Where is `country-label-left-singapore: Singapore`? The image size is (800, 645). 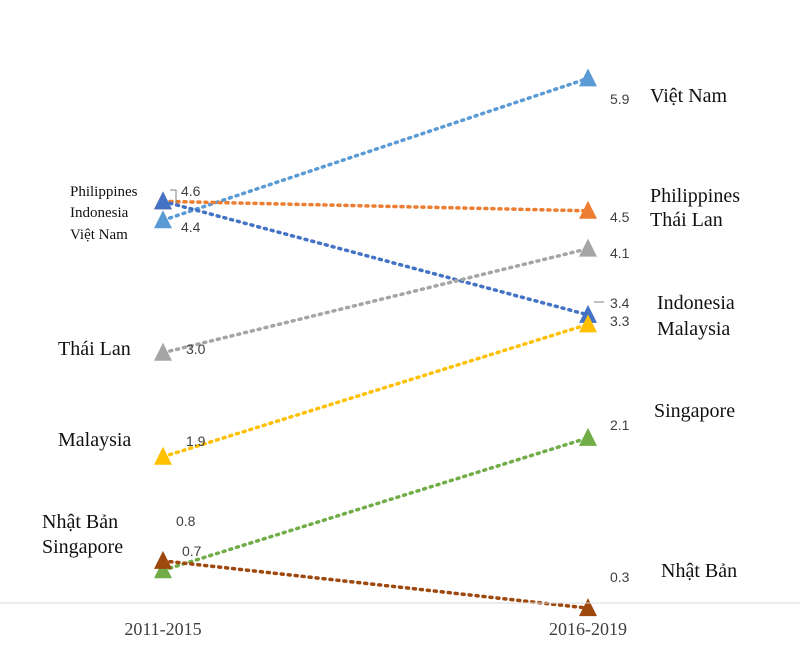
country-label-left-singapore: Singapore is located at coordinates (82, 547).